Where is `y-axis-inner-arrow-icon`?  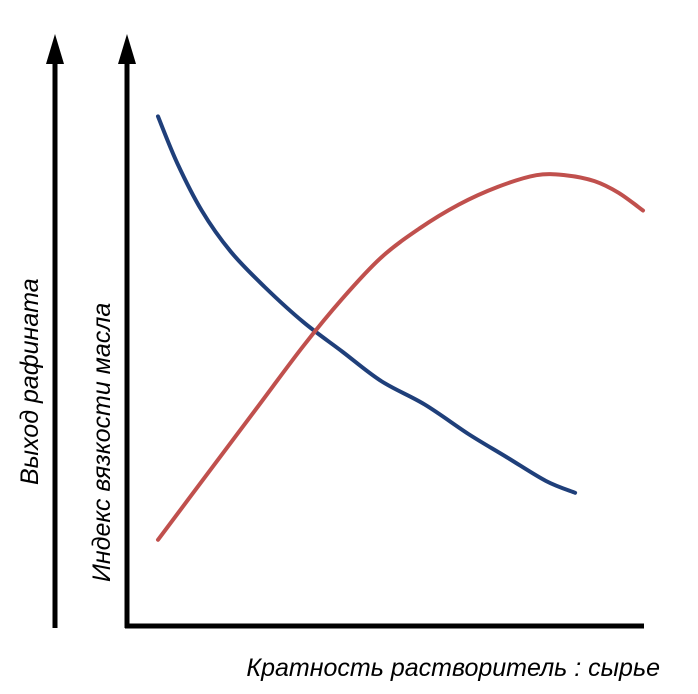
y-axis-inner-arrow-icon is located at coordinates (127, 49).